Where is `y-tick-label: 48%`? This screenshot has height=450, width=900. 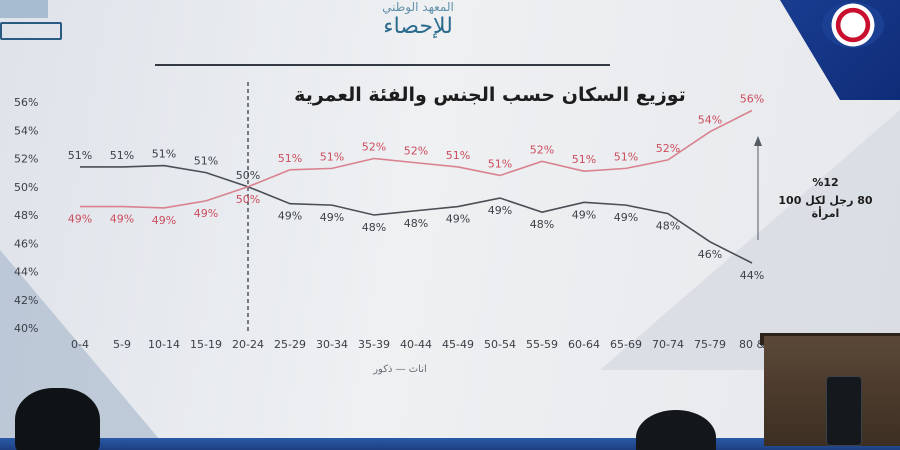 y-tick-label: 48% is located at coordinates (26, 215).